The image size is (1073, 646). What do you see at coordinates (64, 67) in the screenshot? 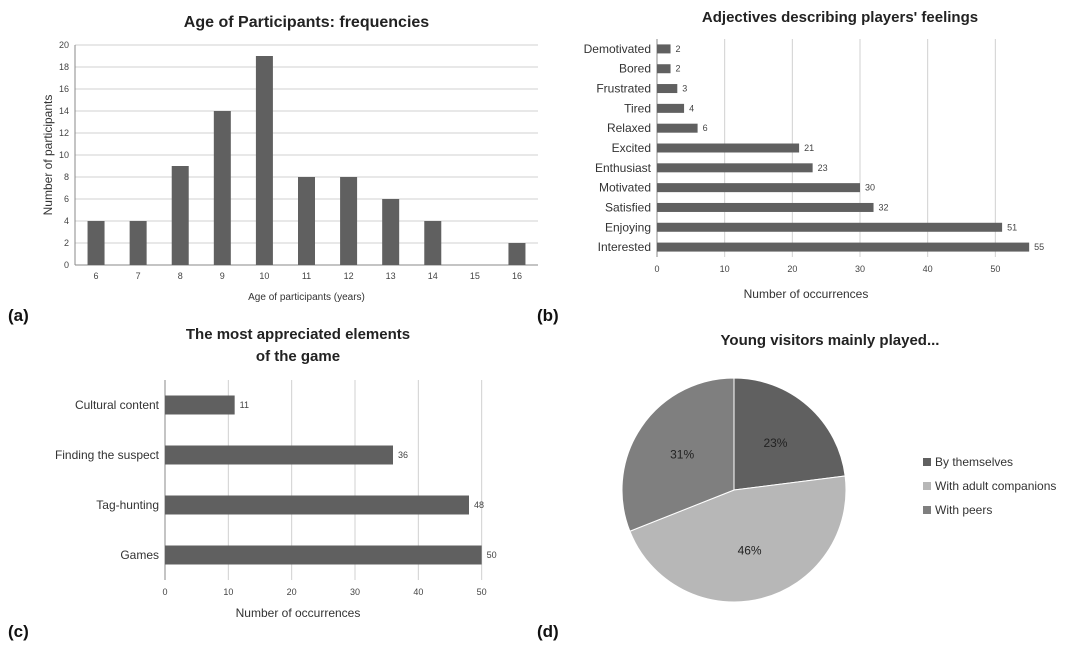
I see `y-tick-label: 18` at bounding box center [64, 67].